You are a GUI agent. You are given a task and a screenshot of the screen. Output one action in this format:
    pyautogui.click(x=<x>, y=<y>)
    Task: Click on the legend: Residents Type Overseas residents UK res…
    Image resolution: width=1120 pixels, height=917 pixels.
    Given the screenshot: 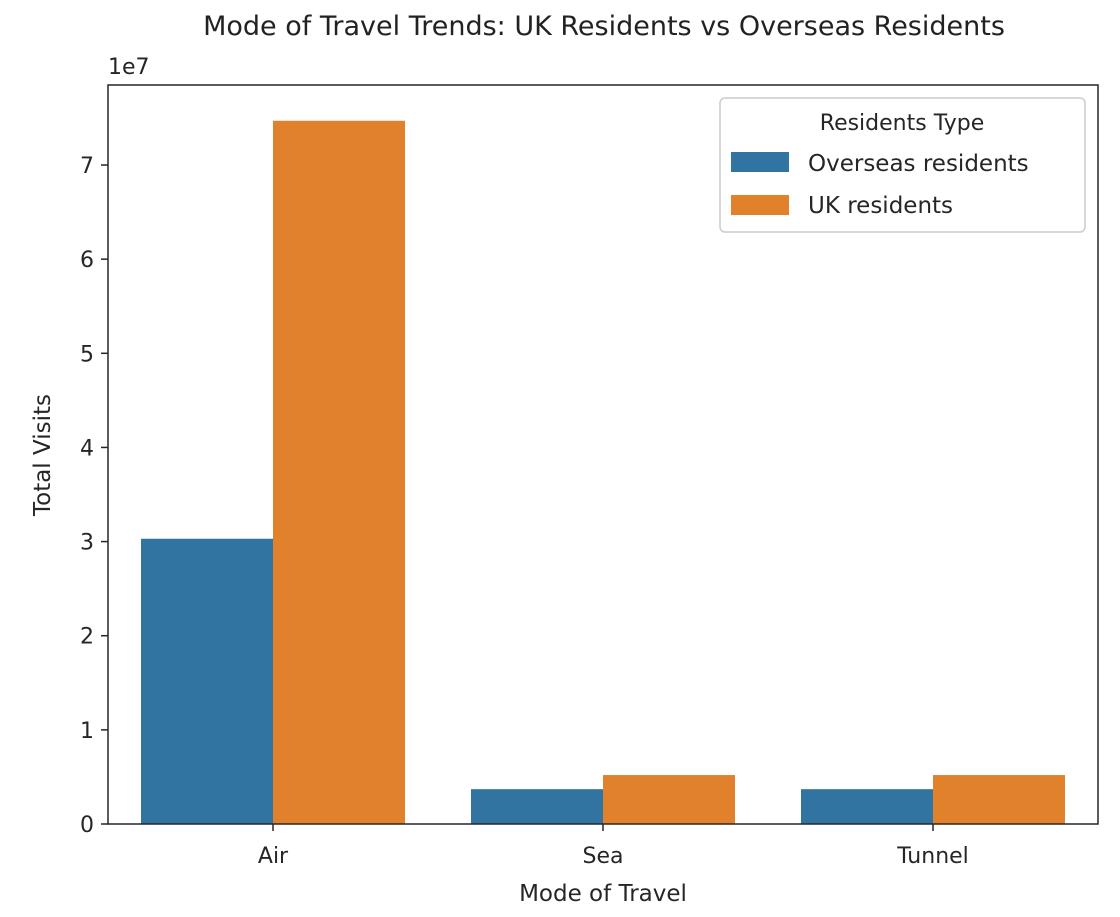 What is the action you would take?
    pyautogui.click(x=902, y=165)
    